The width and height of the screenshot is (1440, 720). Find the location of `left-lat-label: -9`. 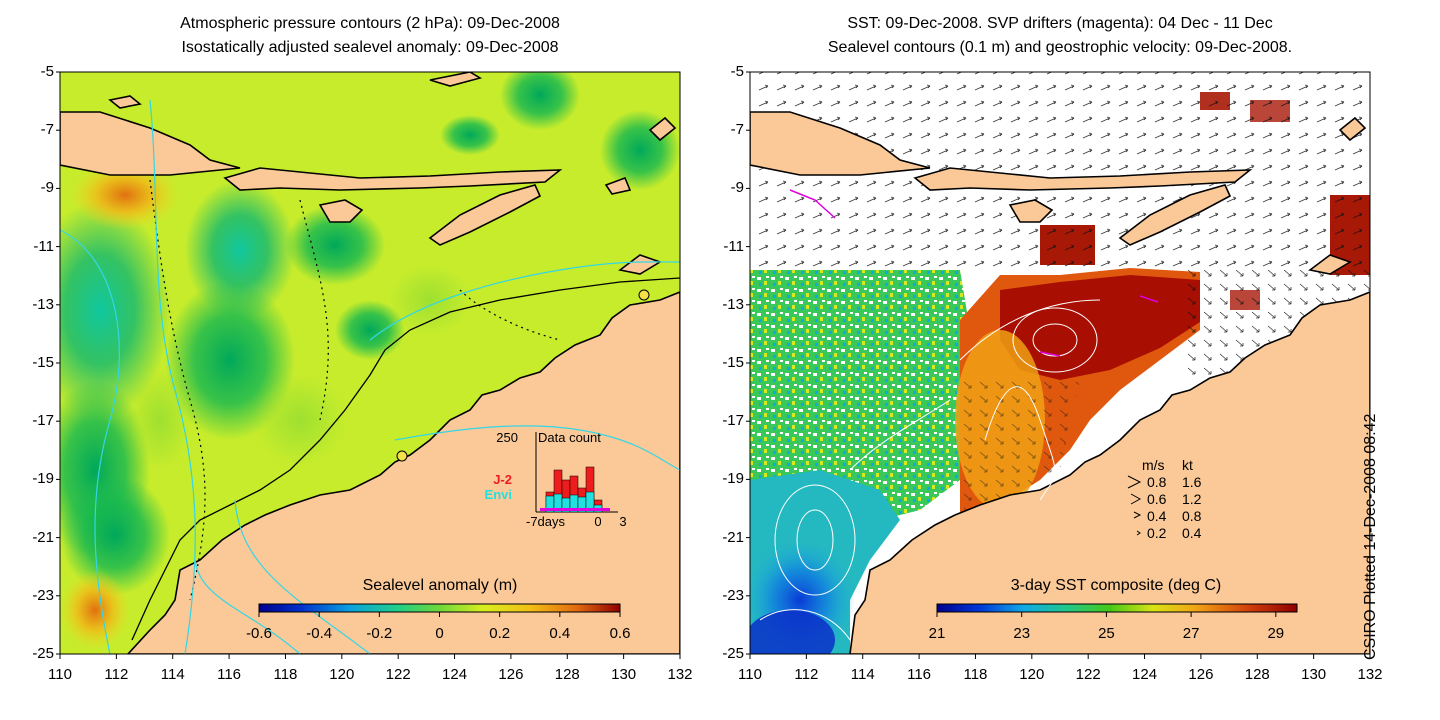

left-lat-label: -9 is located at coordinates (47, 188).